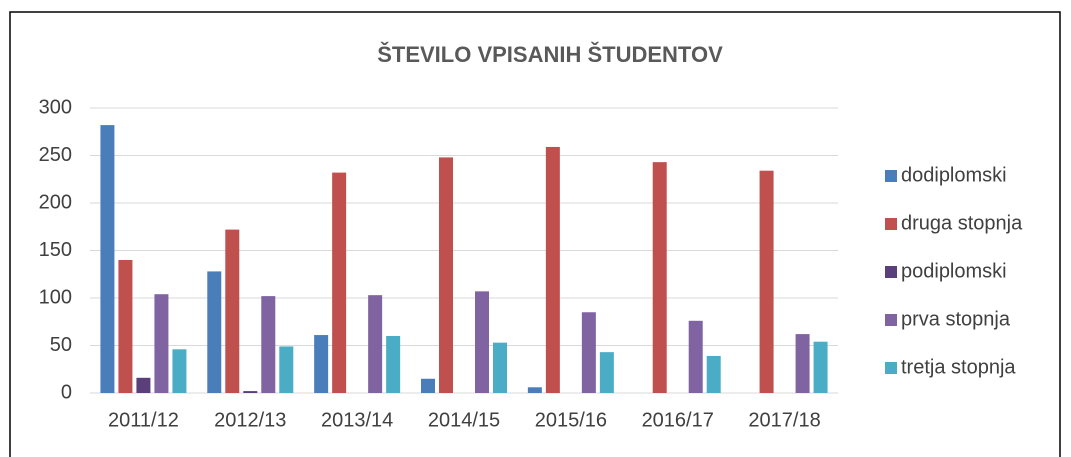 This screenshot has width=1071, height=457. What do you see at coordinates (143, 420) in the screenshot?
I see `x-tick-label: 2011/12` at bounding box center [143, 420].